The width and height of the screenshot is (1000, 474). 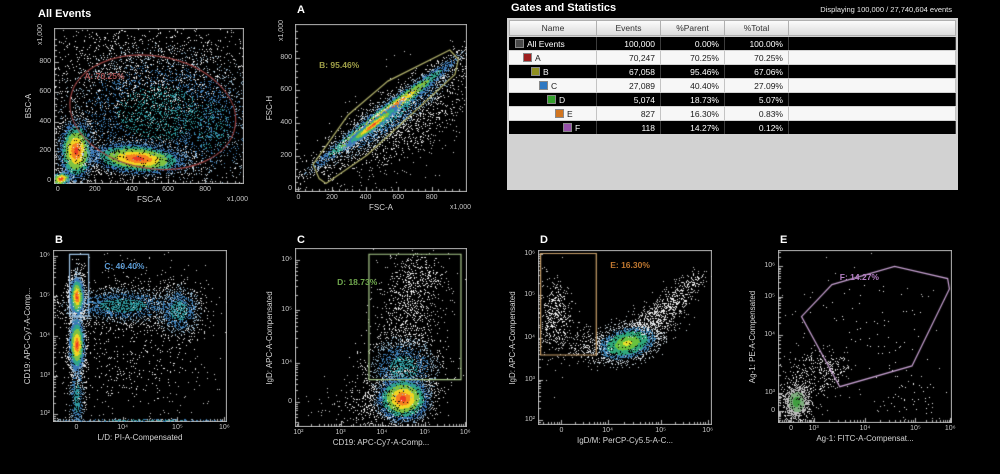 What do you see at coordinates (629, 85) in the screenshot?
I see `events-cell: 27,089` at bounding box center [629, 85].